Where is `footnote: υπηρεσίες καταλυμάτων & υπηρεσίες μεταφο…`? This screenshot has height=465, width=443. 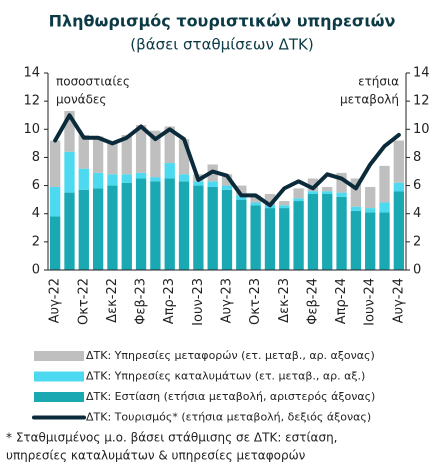 footnote: υπηρεσίες καταλυμάτων & υπηρεσίες μεταφο… is located at coordinates (156, 456).